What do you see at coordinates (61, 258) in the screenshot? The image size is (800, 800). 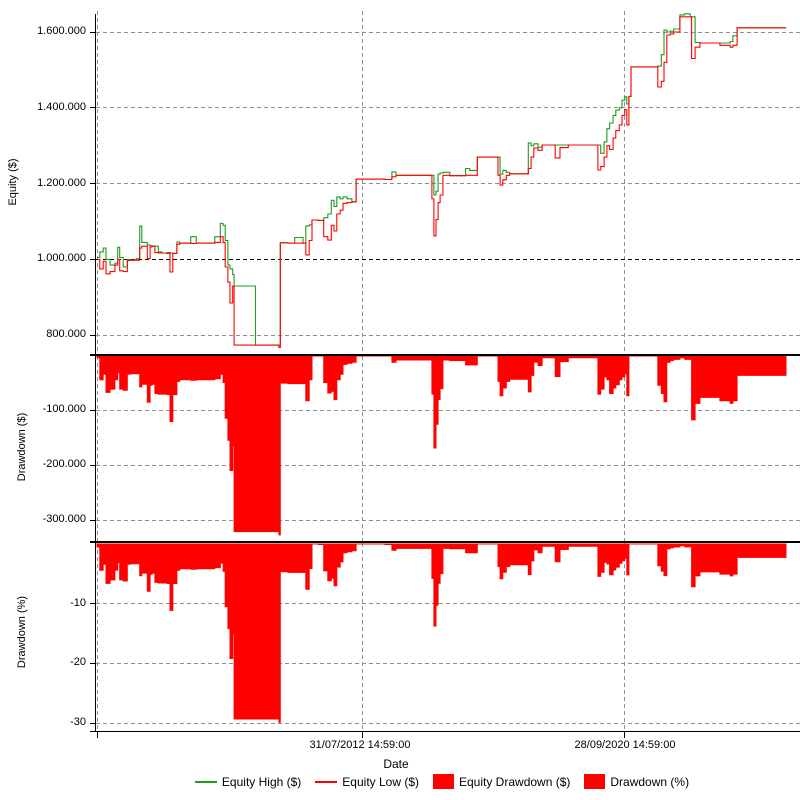 I see `y-tick-label: 1.000.000` at bounding box center [61, 258].